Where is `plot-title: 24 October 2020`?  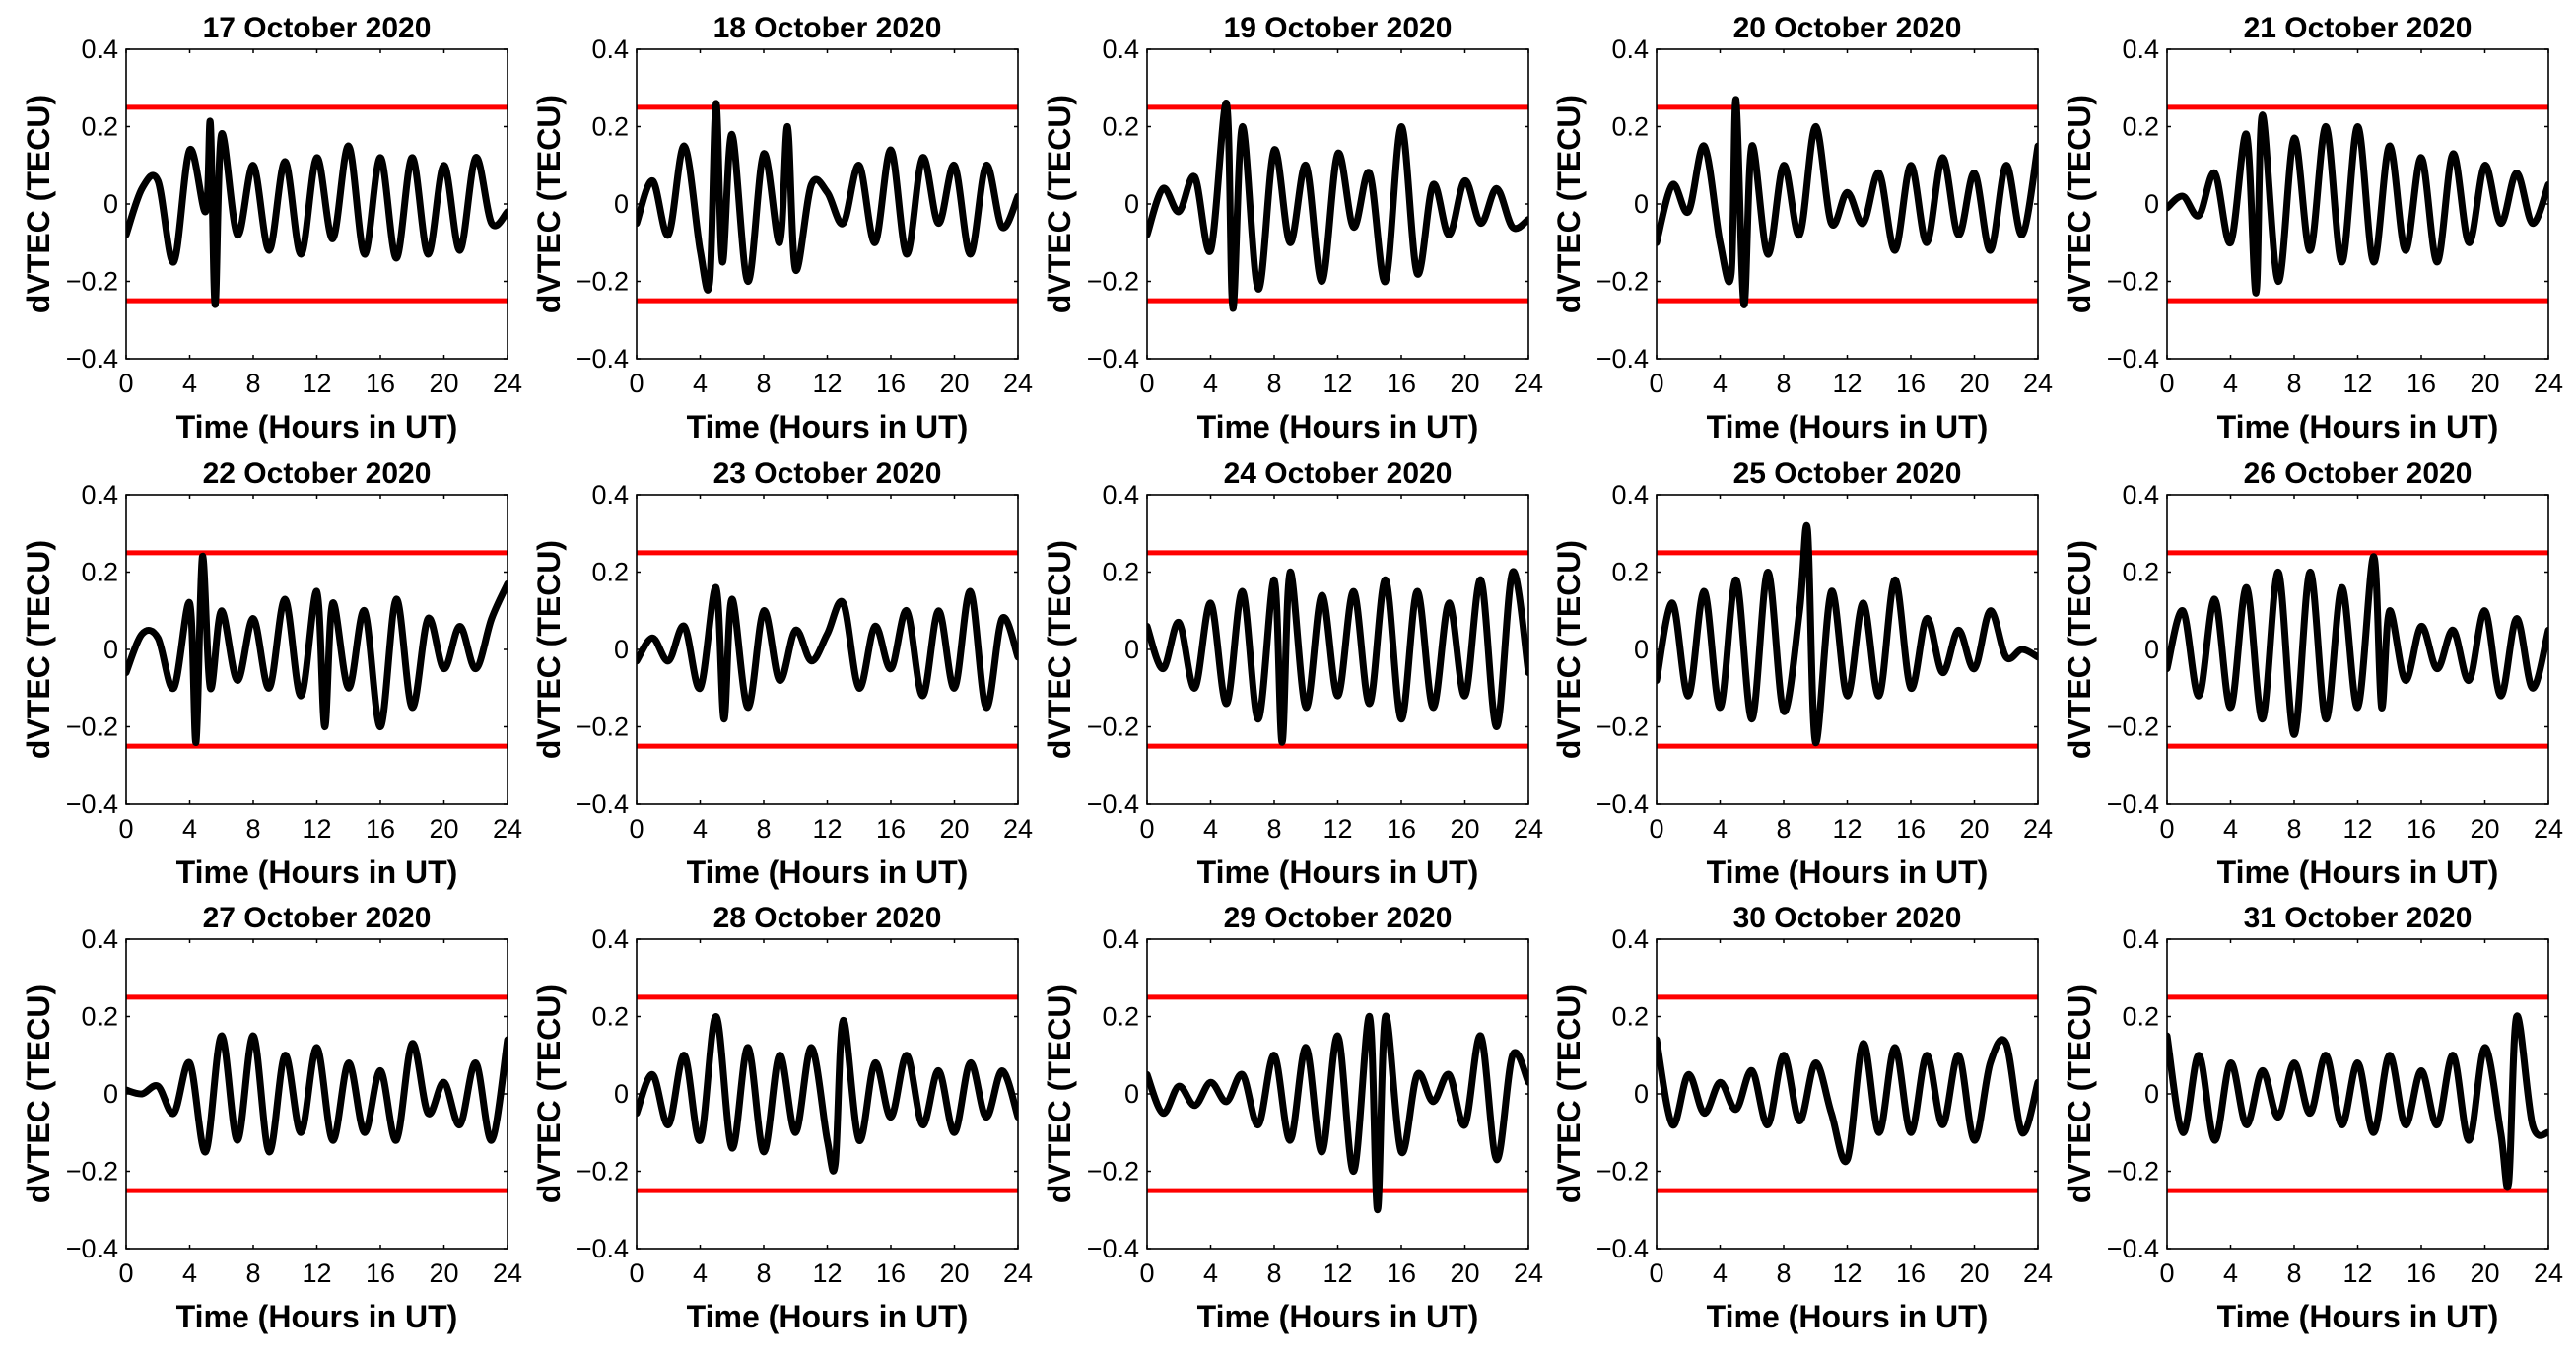
plot-title: 24 October 2020 is located at coordinates (1338, 473).